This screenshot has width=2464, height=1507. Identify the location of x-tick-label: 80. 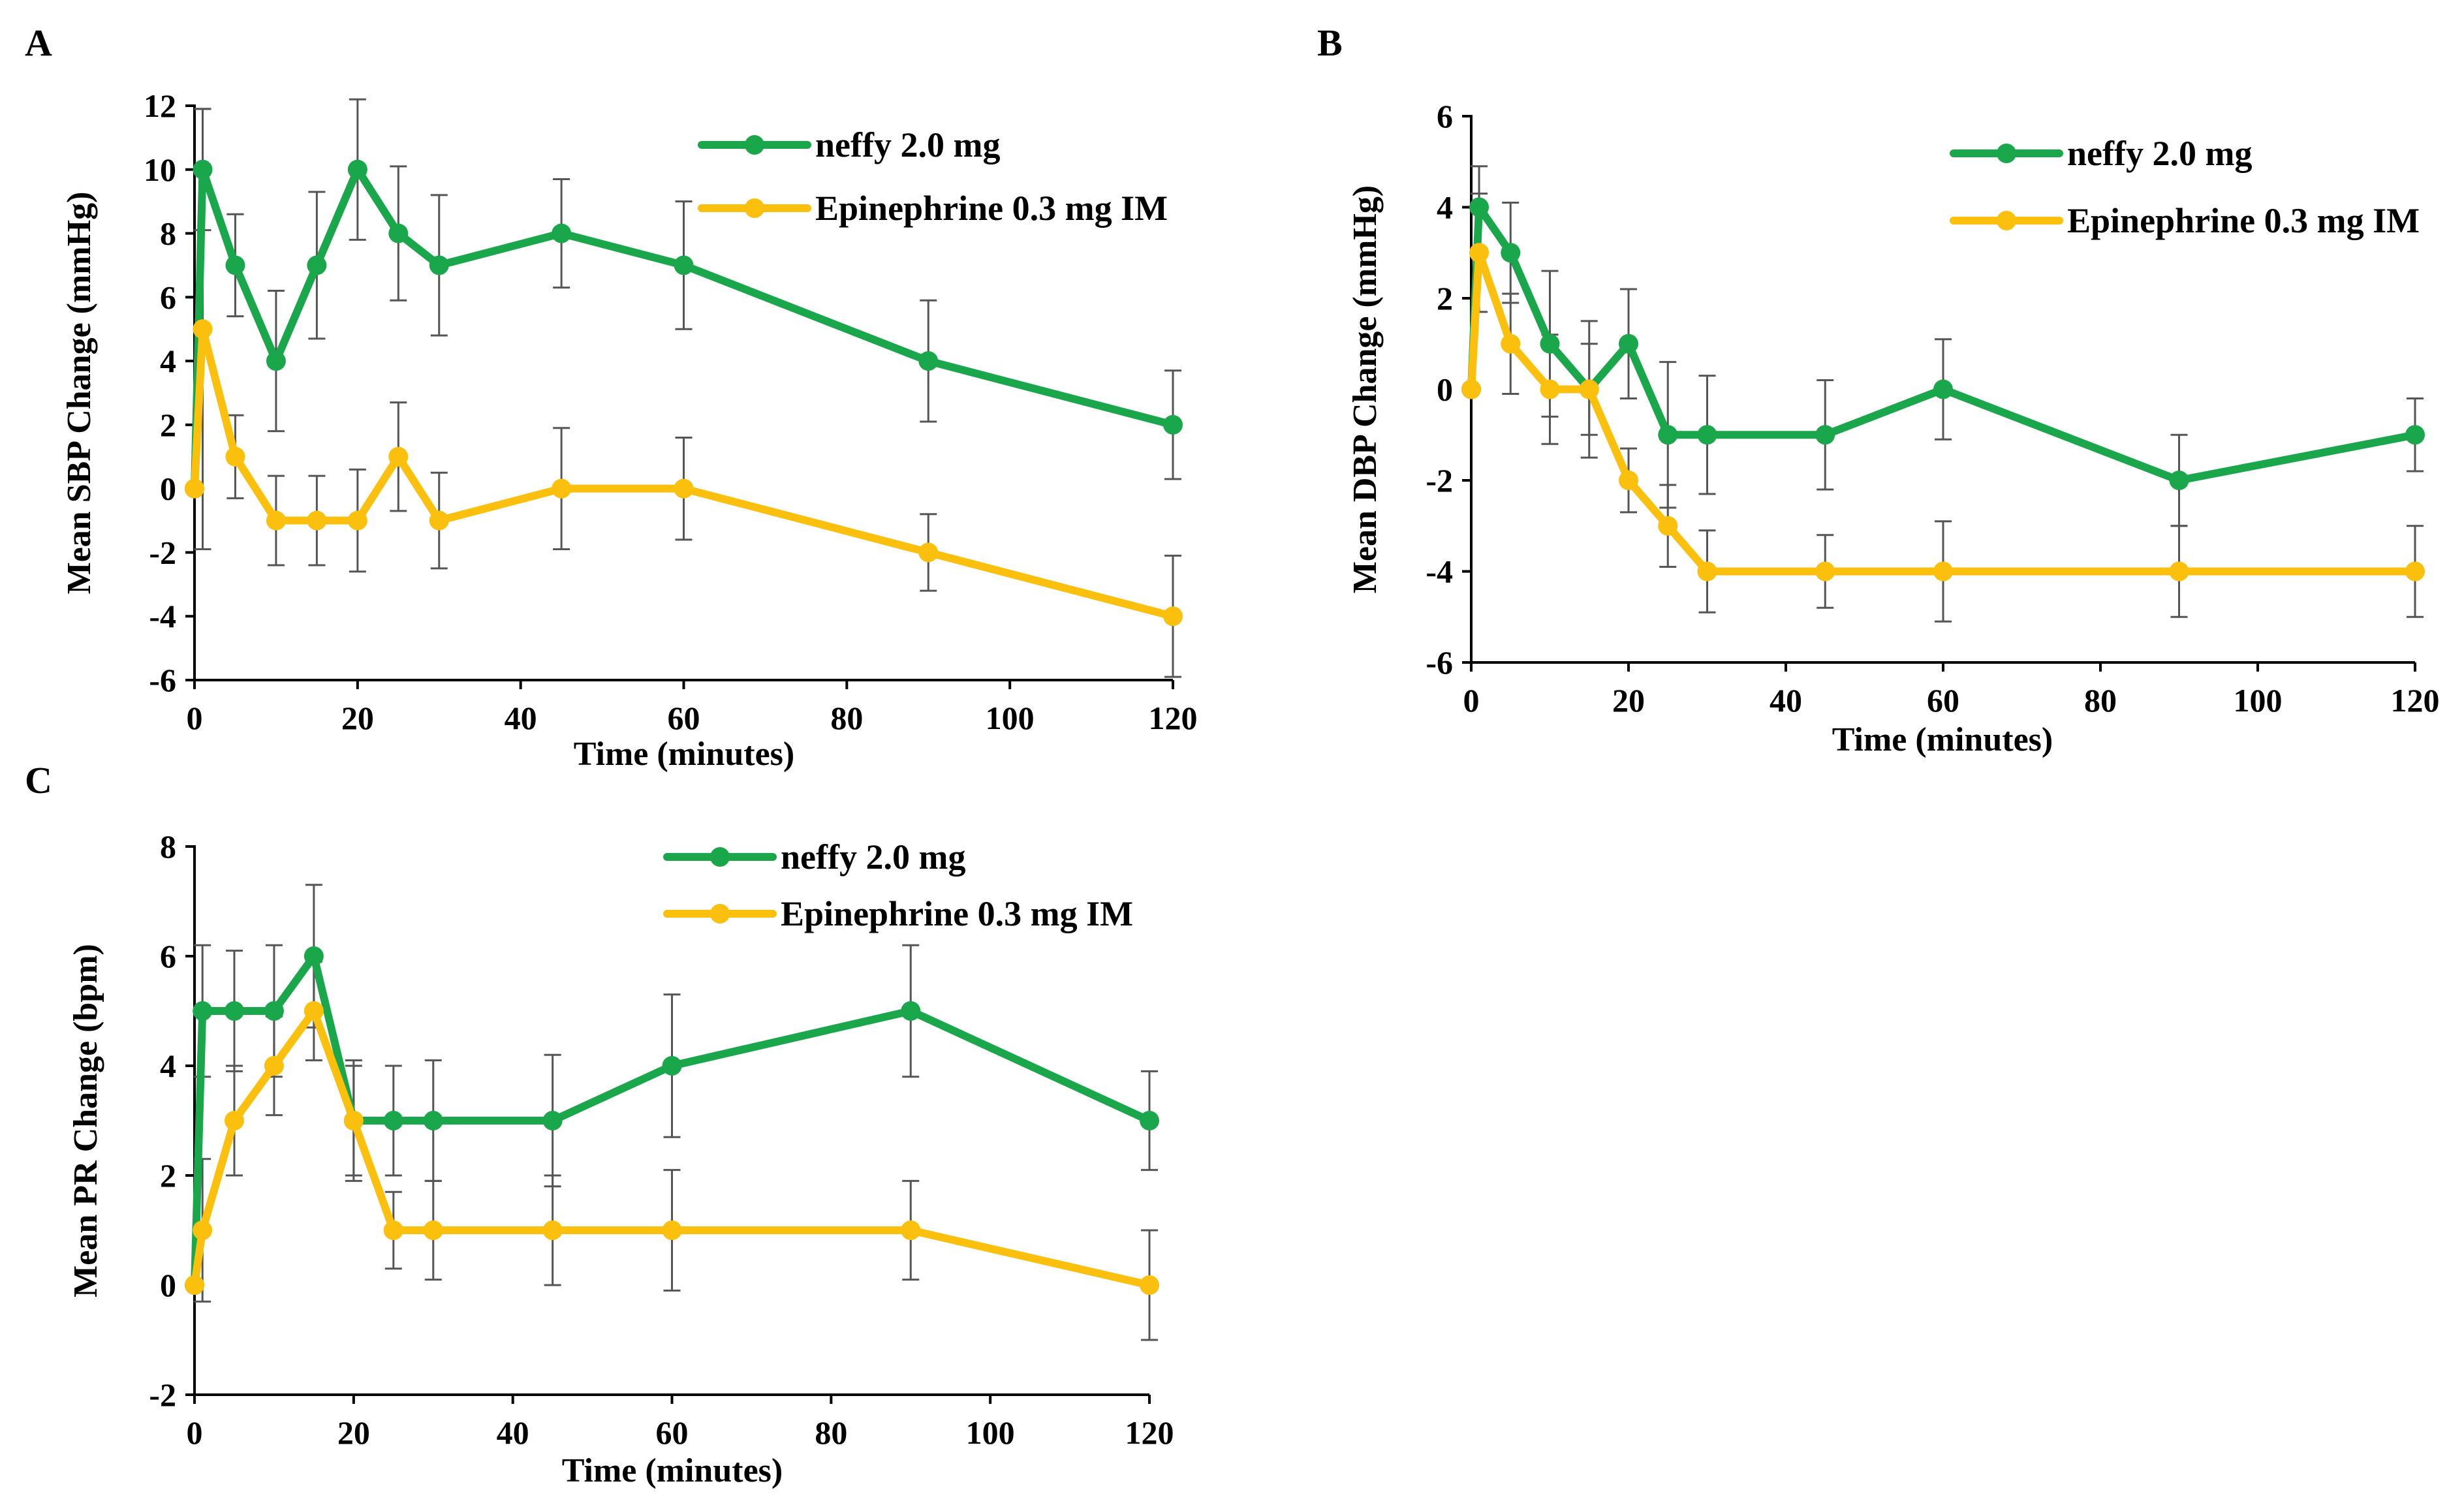
(846, 718).